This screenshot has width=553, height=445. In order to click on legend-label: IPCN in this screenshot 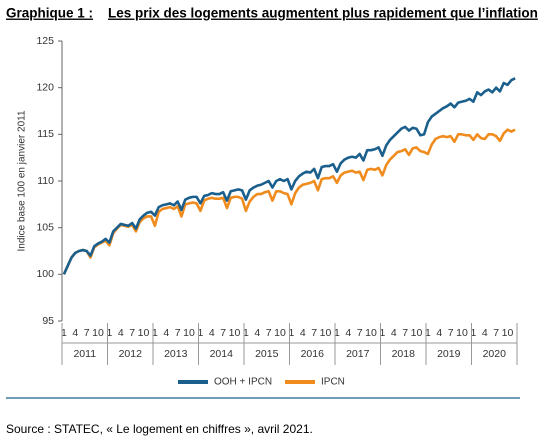, I will do `click(333, 382)`.